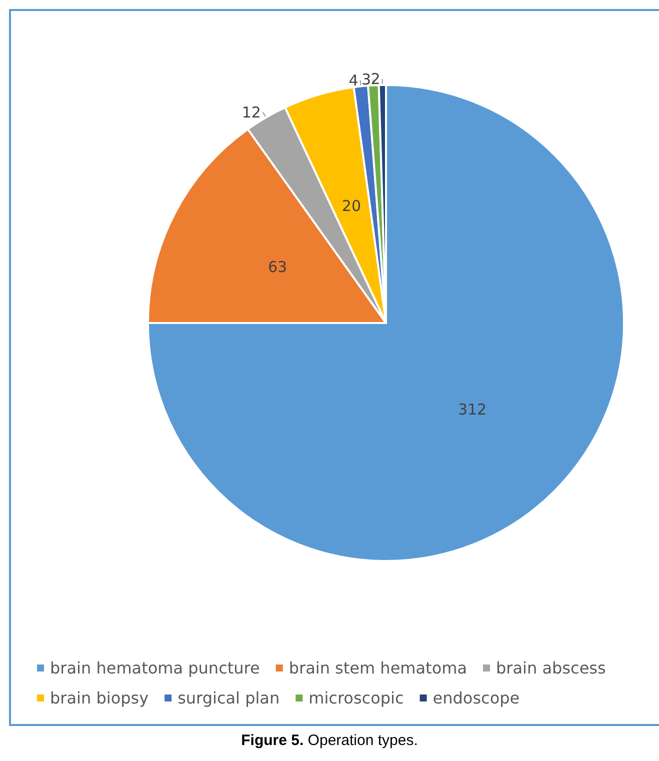  Describe the element at coordinates (476, 698) in the screenshot. I see `legend-label: endoscope` at that location.